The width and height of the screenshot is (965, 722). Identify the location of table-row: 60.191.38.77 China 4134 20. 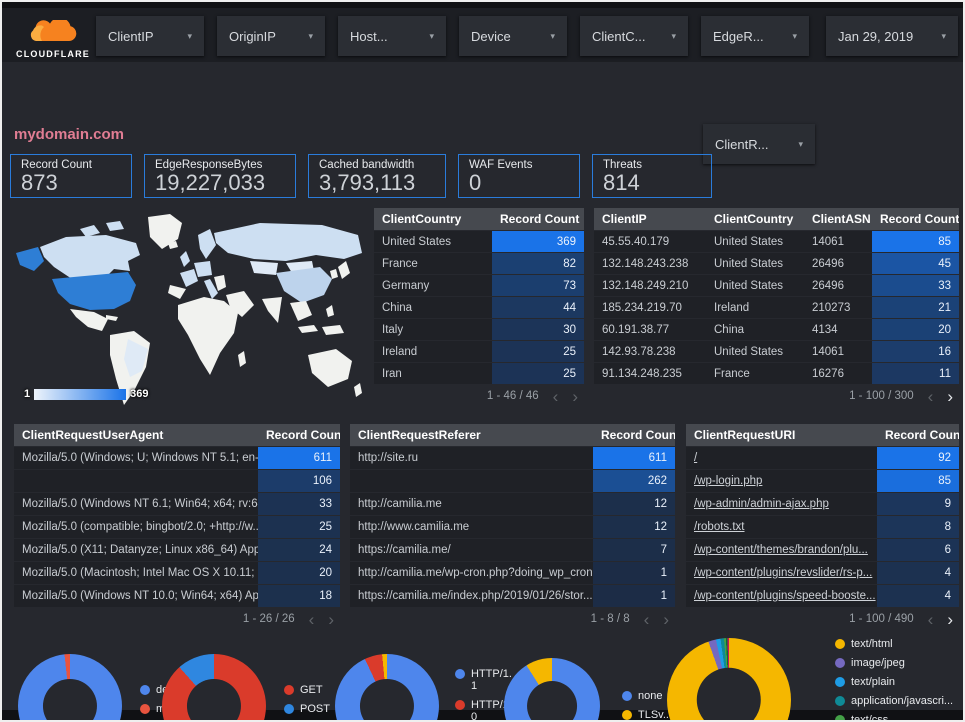
(776, 329).